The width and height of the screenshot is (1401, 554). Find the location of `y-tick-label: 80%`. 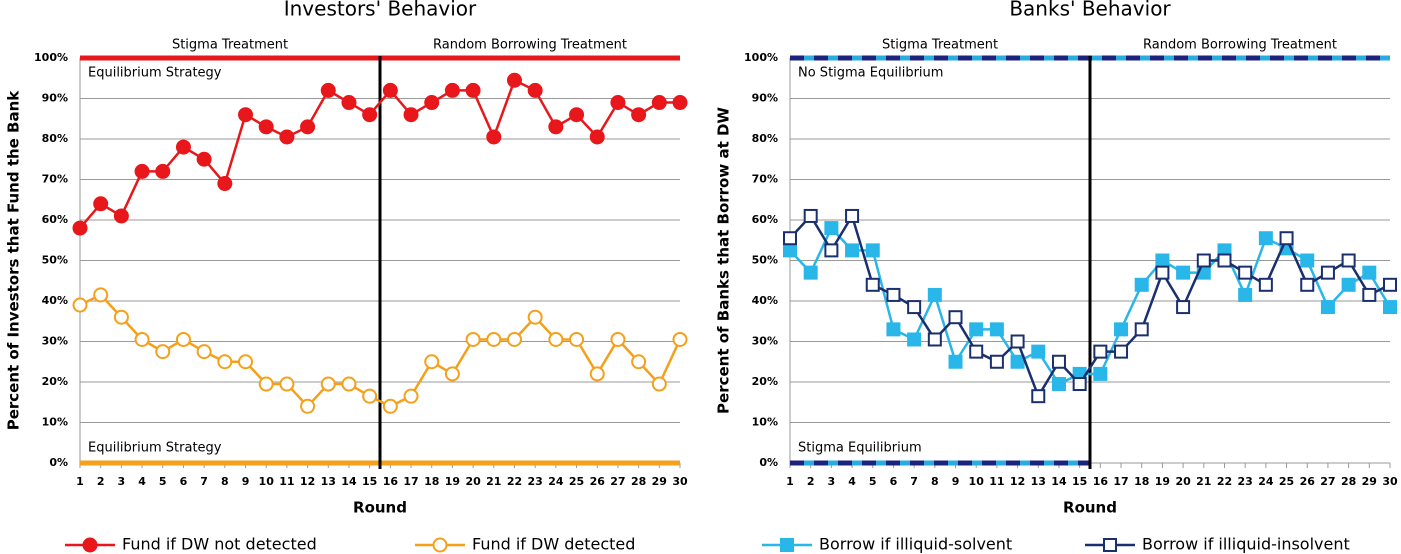

y-tick-label: 80% is located at coordinates (55, 138).